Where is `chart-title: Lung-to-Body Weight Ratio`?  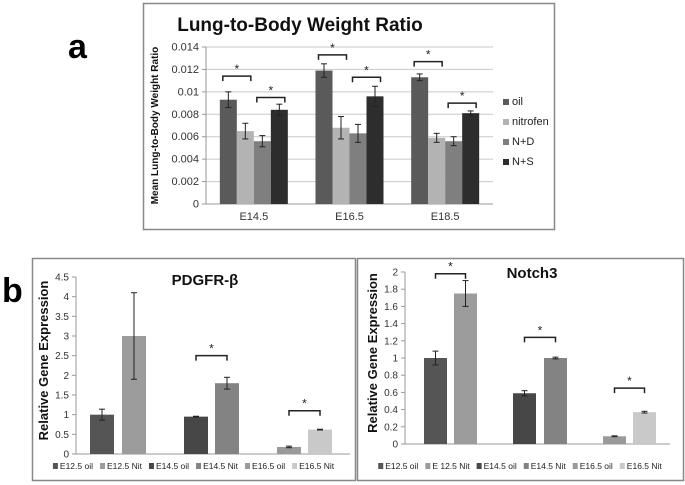 chart-title: Lung-to-Body Weight Ratio is located at coordinates (300, 25).